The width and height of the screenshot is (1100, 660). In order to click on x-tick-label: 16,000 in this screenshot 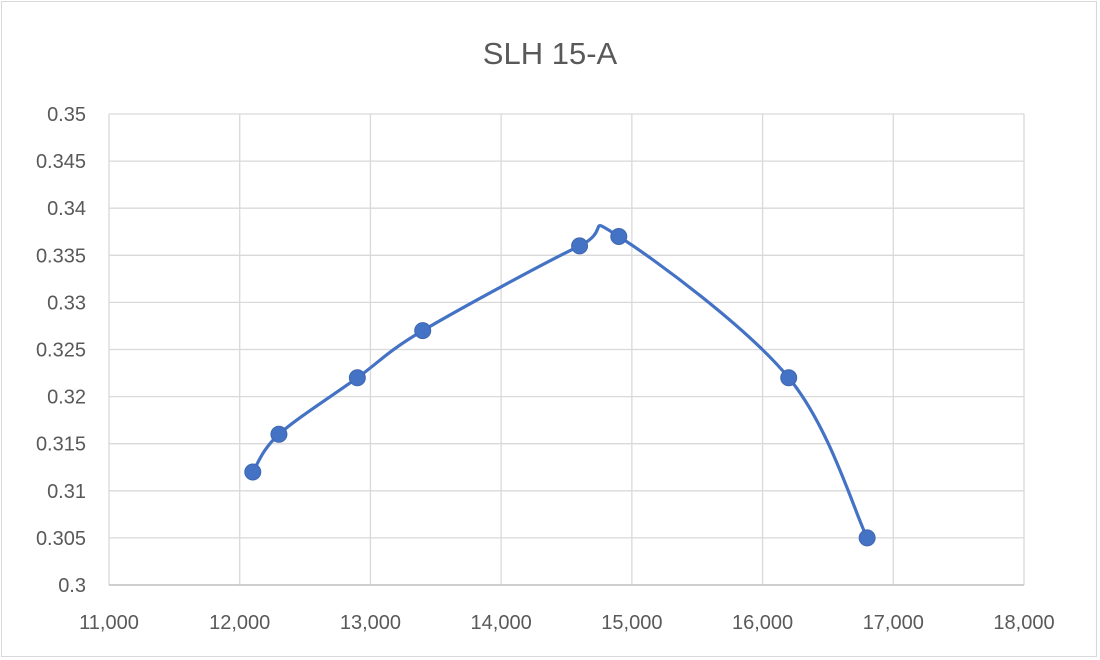, I will do `click(762, 623)`.